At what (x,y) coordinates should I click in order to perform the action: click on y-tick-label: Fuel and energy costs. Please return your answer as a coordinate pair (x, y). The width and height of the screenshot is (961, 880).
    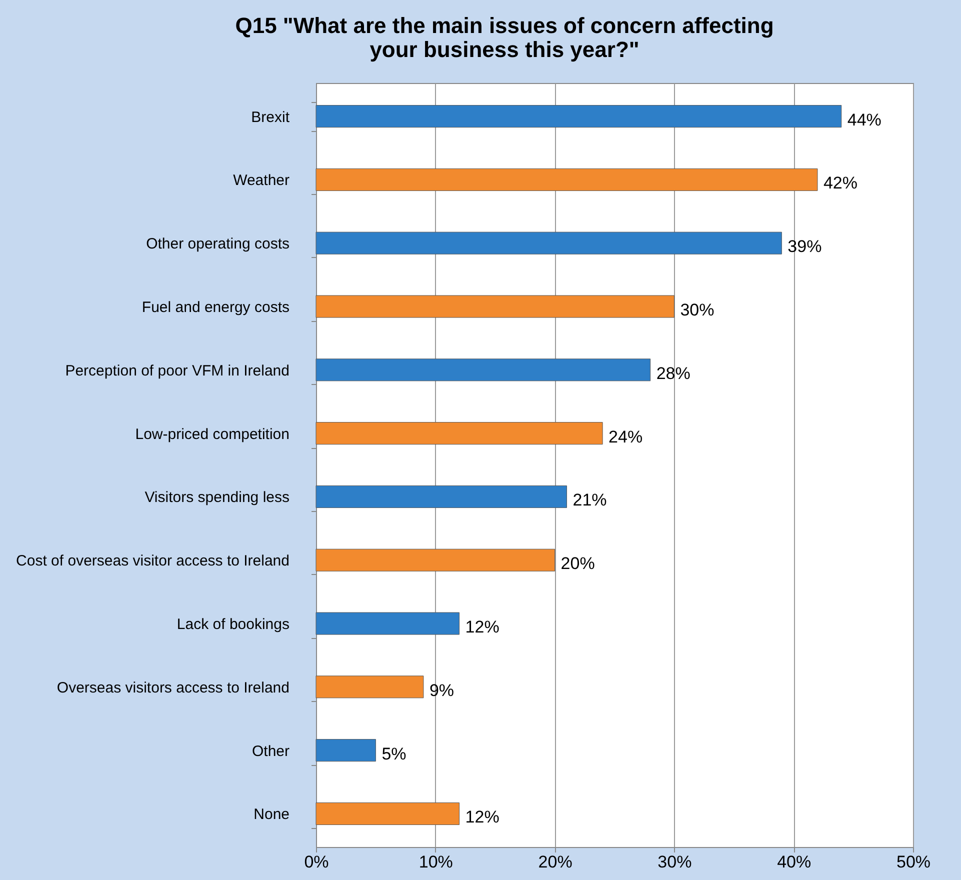
    Looking at the image, I should click on (216, 307).